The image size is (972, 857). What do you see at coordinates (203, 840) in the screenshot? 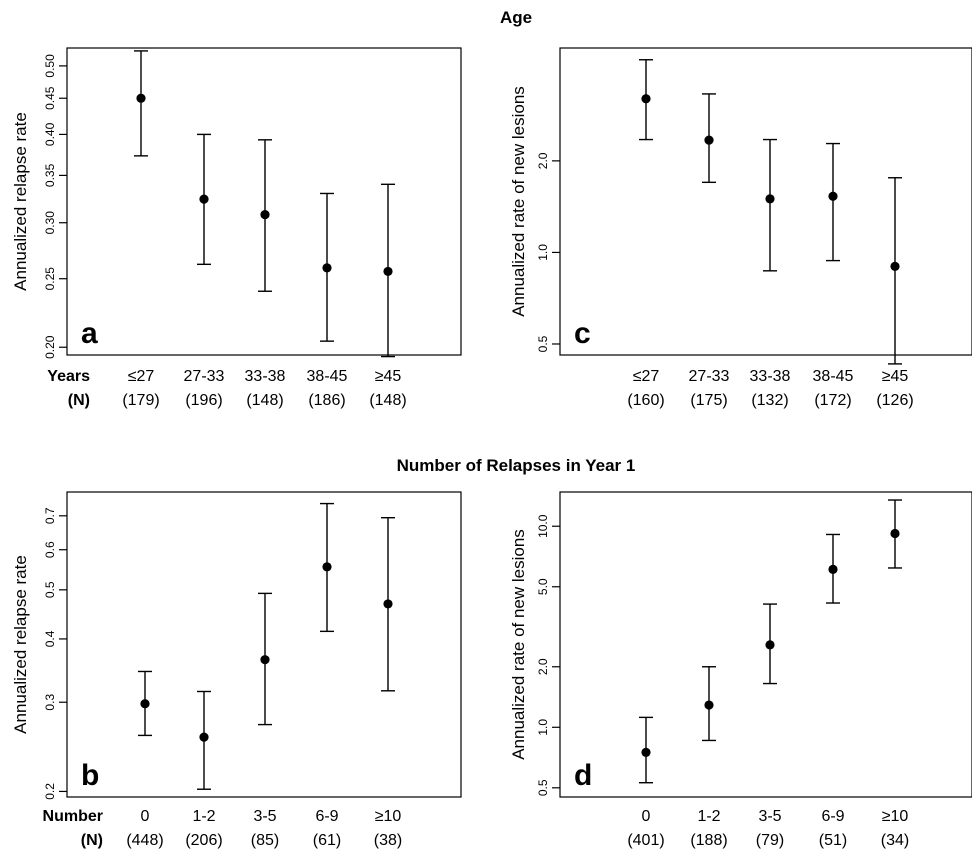
I see `x-count-label: (206)` at bounding box center [203, 840].